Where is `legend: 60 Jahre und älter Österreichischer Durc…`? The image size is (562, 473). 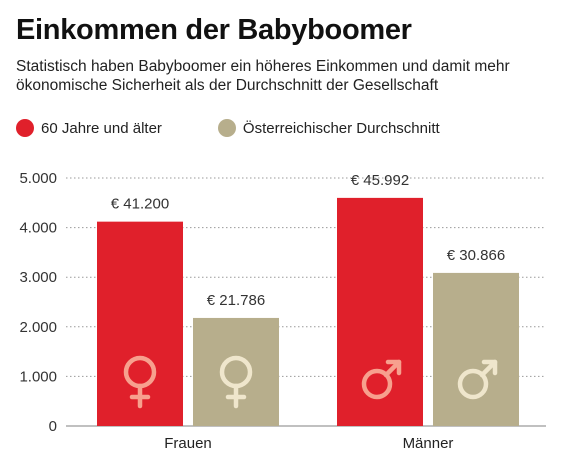
legend: 60 Jahre und älter Österreichischer Durc… is located at coordinates (256, 128).